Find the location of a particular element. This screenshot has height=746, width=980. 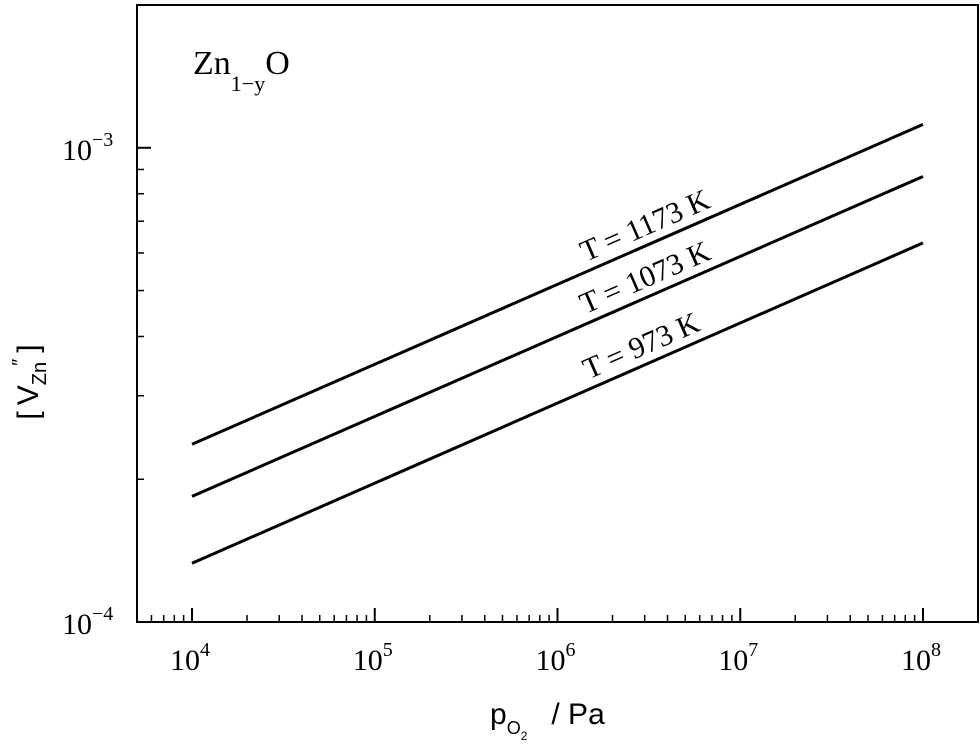

x-tick-label: 10⁵ is located at coordinates (373, 658).